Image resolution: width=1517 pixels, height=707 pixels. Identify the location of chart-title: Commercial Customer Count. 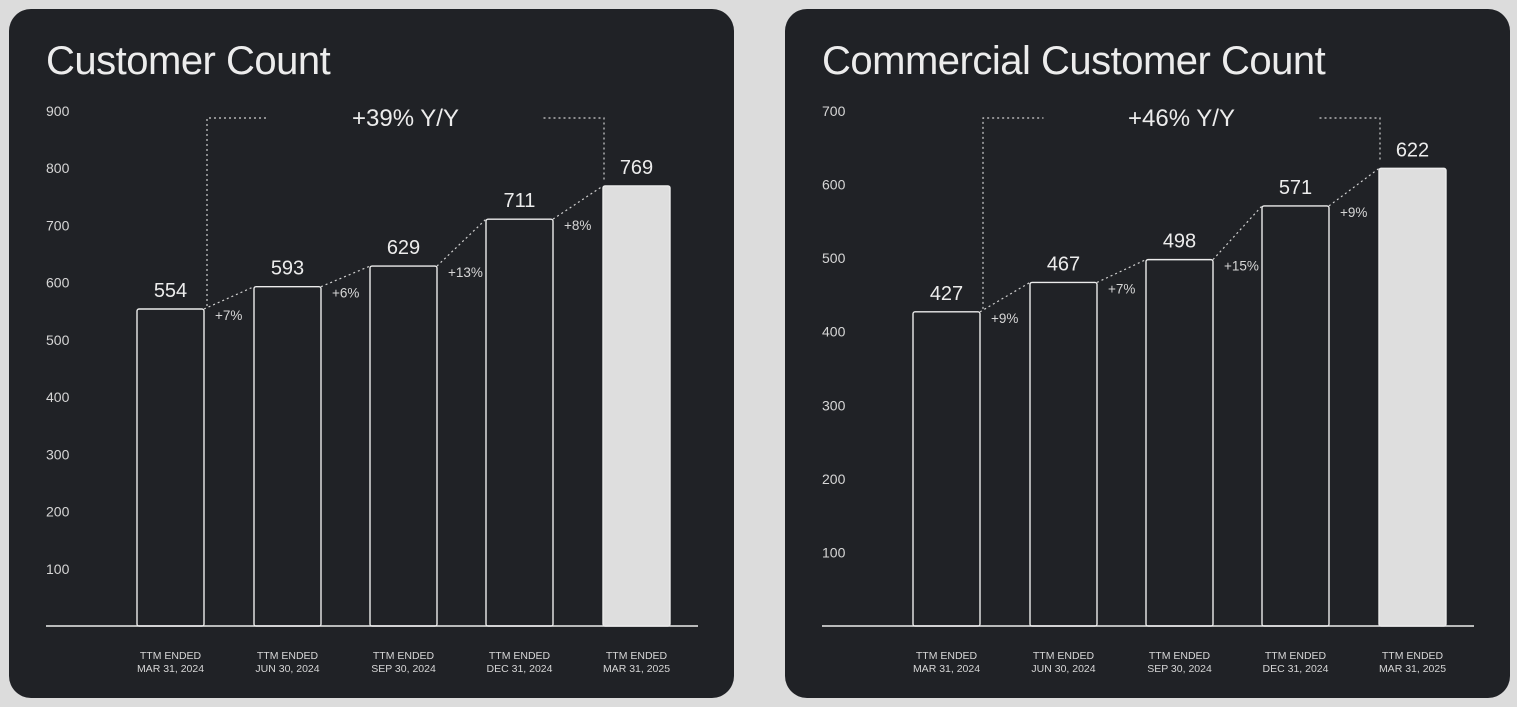
(1074, 61).